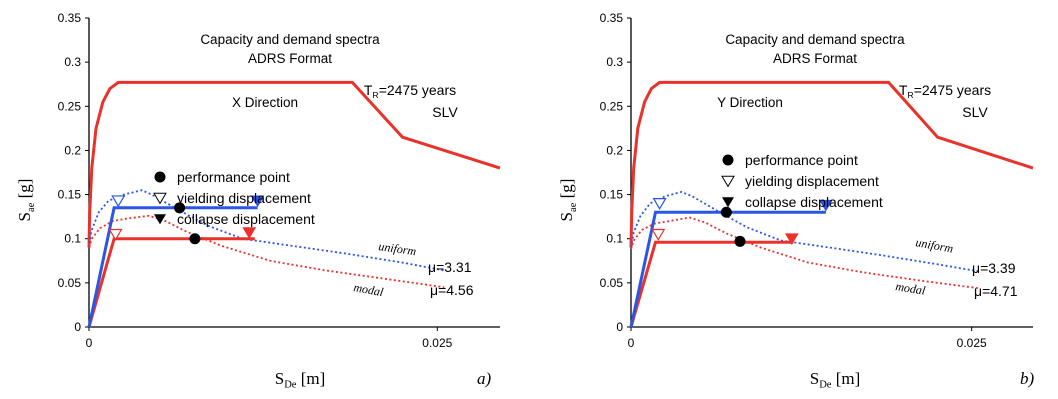 This screenshot has height=399, width=1058. Describe the element at coordinates (996, 291) in the screenshot. I see `ductility-modal-label: μ=4.71` at that location.